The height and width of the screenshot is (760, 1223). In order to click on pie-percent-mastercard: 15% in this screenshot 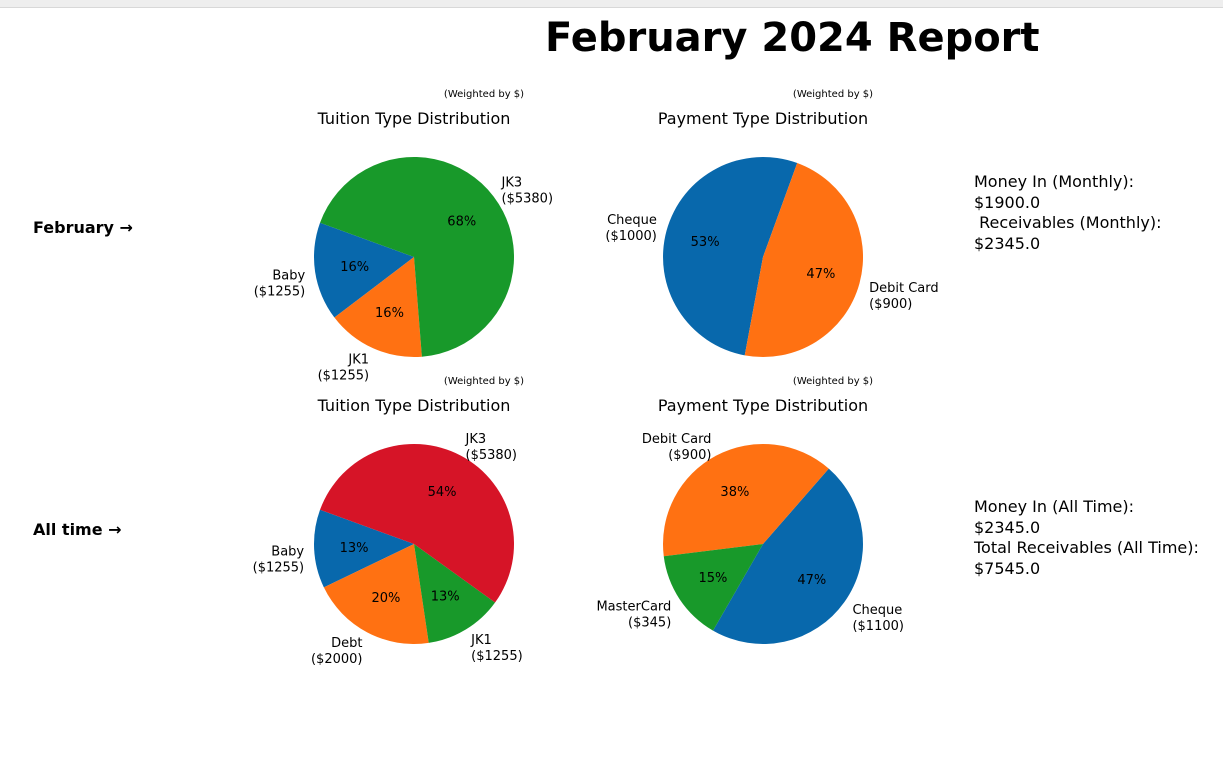, I will do `click(713, 578)`.